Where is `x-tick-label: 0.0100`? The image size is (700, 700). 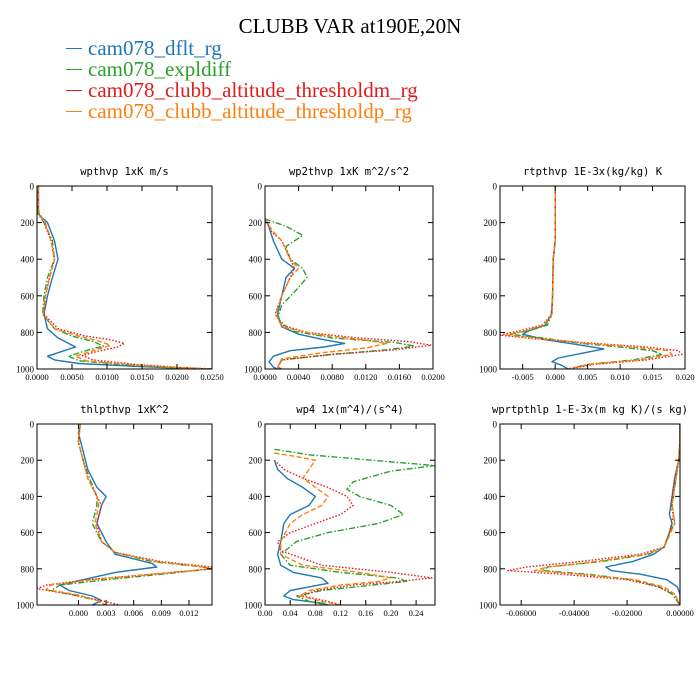 x-tick-label: 0.0100 is located at coordinates (106, 377).